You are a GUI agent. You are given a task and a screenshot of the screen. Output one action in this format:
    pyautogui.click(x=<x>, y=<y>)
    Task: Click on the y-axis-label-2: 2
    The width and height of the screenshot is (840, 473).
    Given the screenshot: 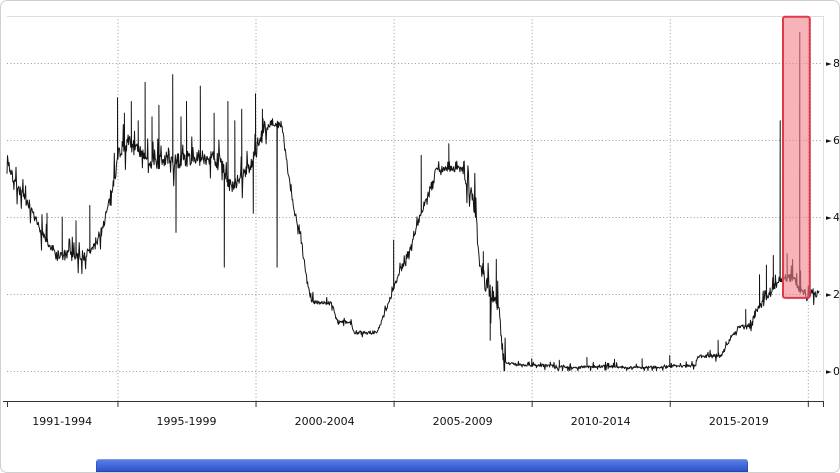 What is the action you would take?
    pyautogui.click(x=836, y=294)
    